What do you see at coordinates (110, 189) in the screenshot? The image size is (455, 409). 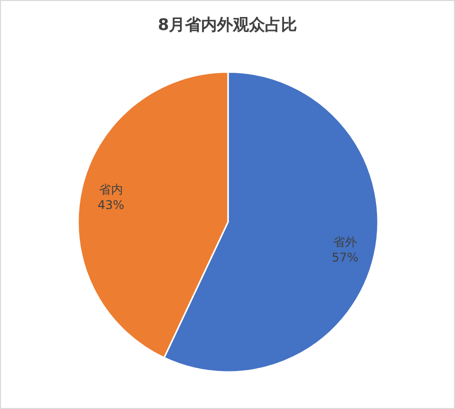 I see `slice-label: 省内` at bounding box center [110, 189].